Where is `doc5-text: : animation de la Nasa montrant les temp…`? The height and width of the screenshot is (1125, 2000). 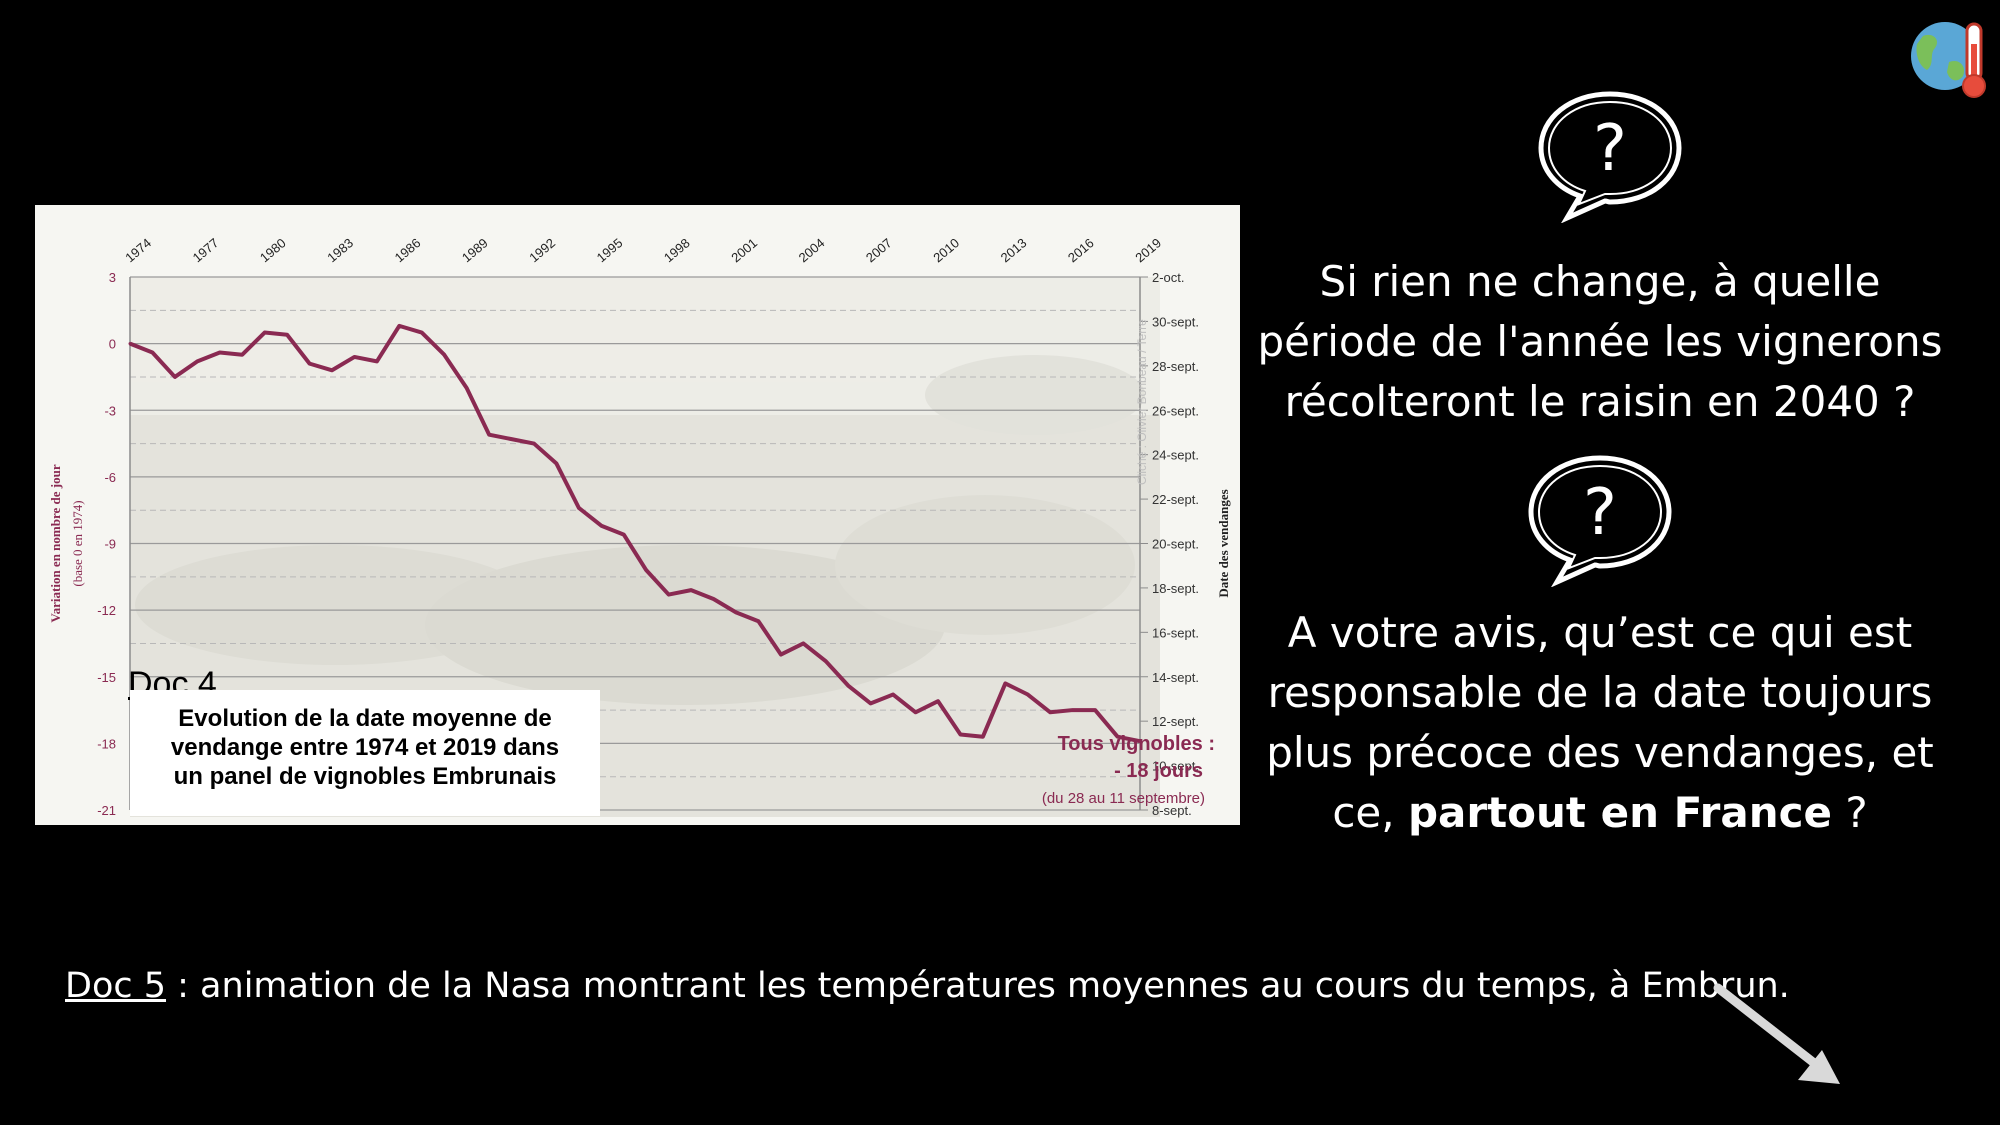
doc5-text: : animation de la Nasa montrant les temp… is located at coordinates (978, 986).